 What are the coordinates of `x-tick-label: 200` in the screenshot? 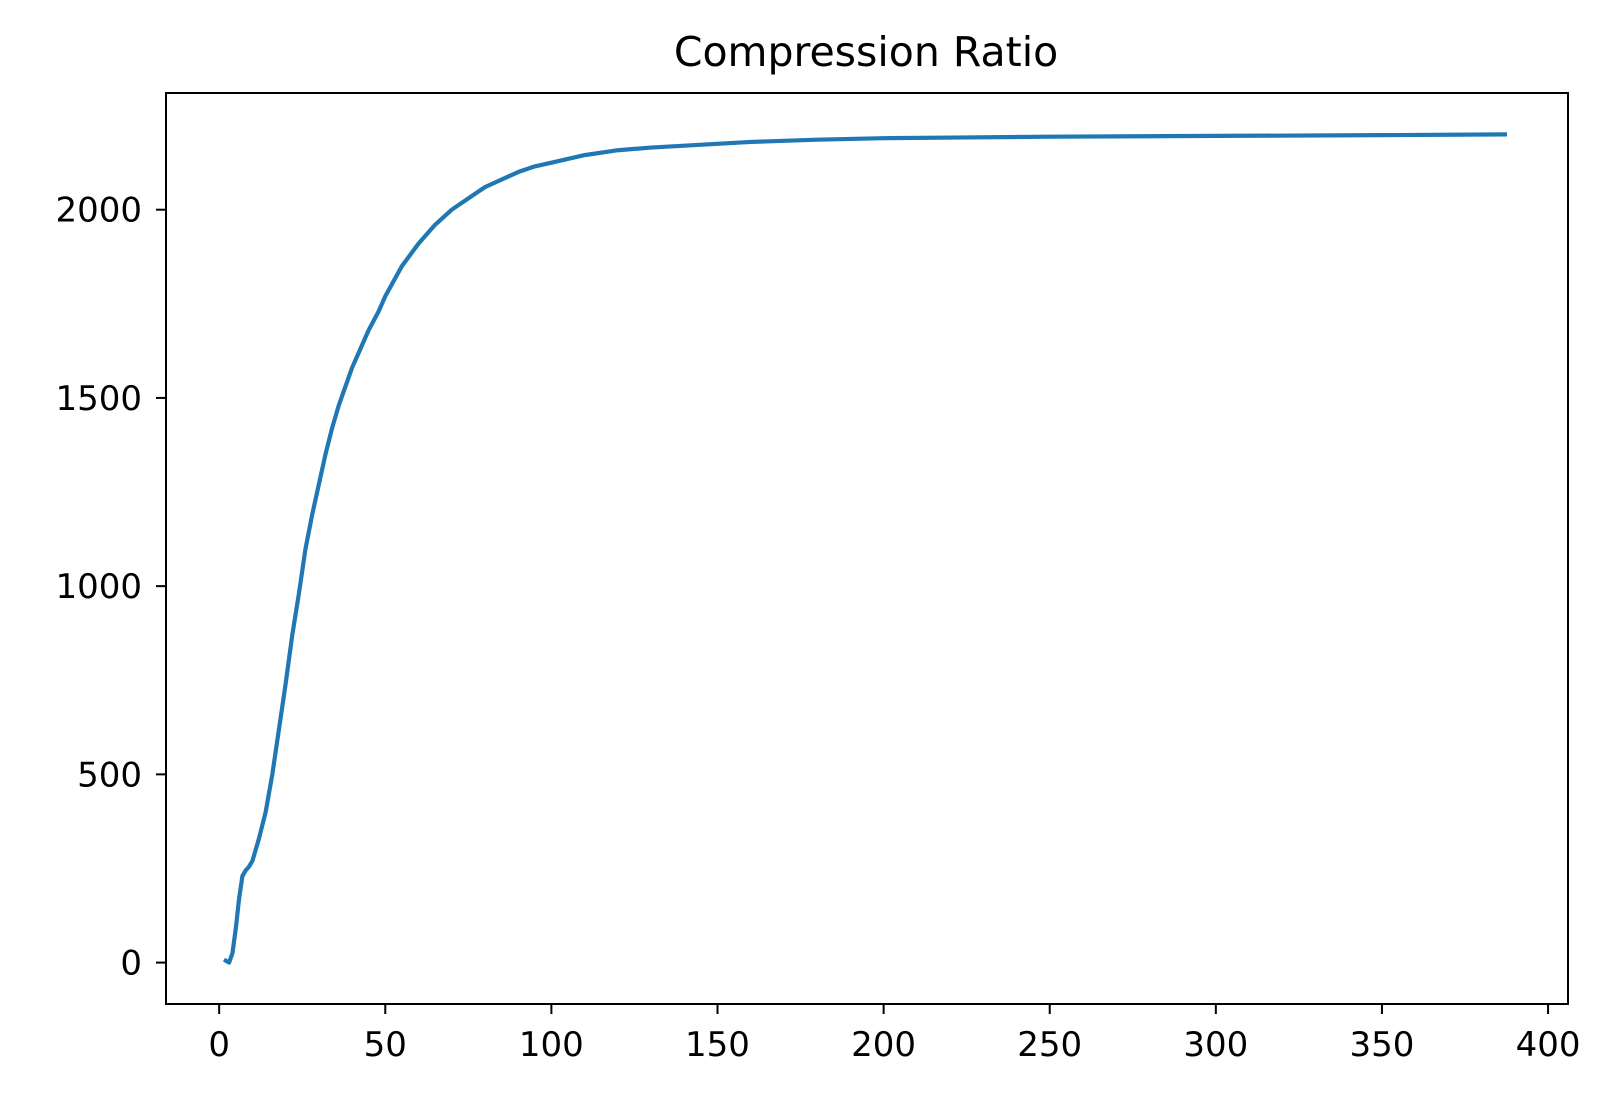 It's located at (883, 1045).